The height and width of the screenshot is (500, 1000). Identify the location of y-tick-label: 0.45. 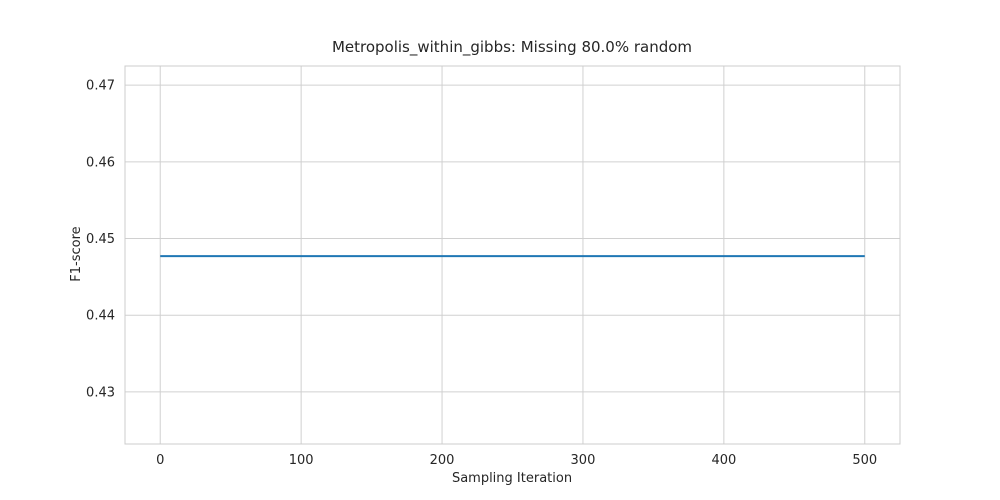
(100, 239).